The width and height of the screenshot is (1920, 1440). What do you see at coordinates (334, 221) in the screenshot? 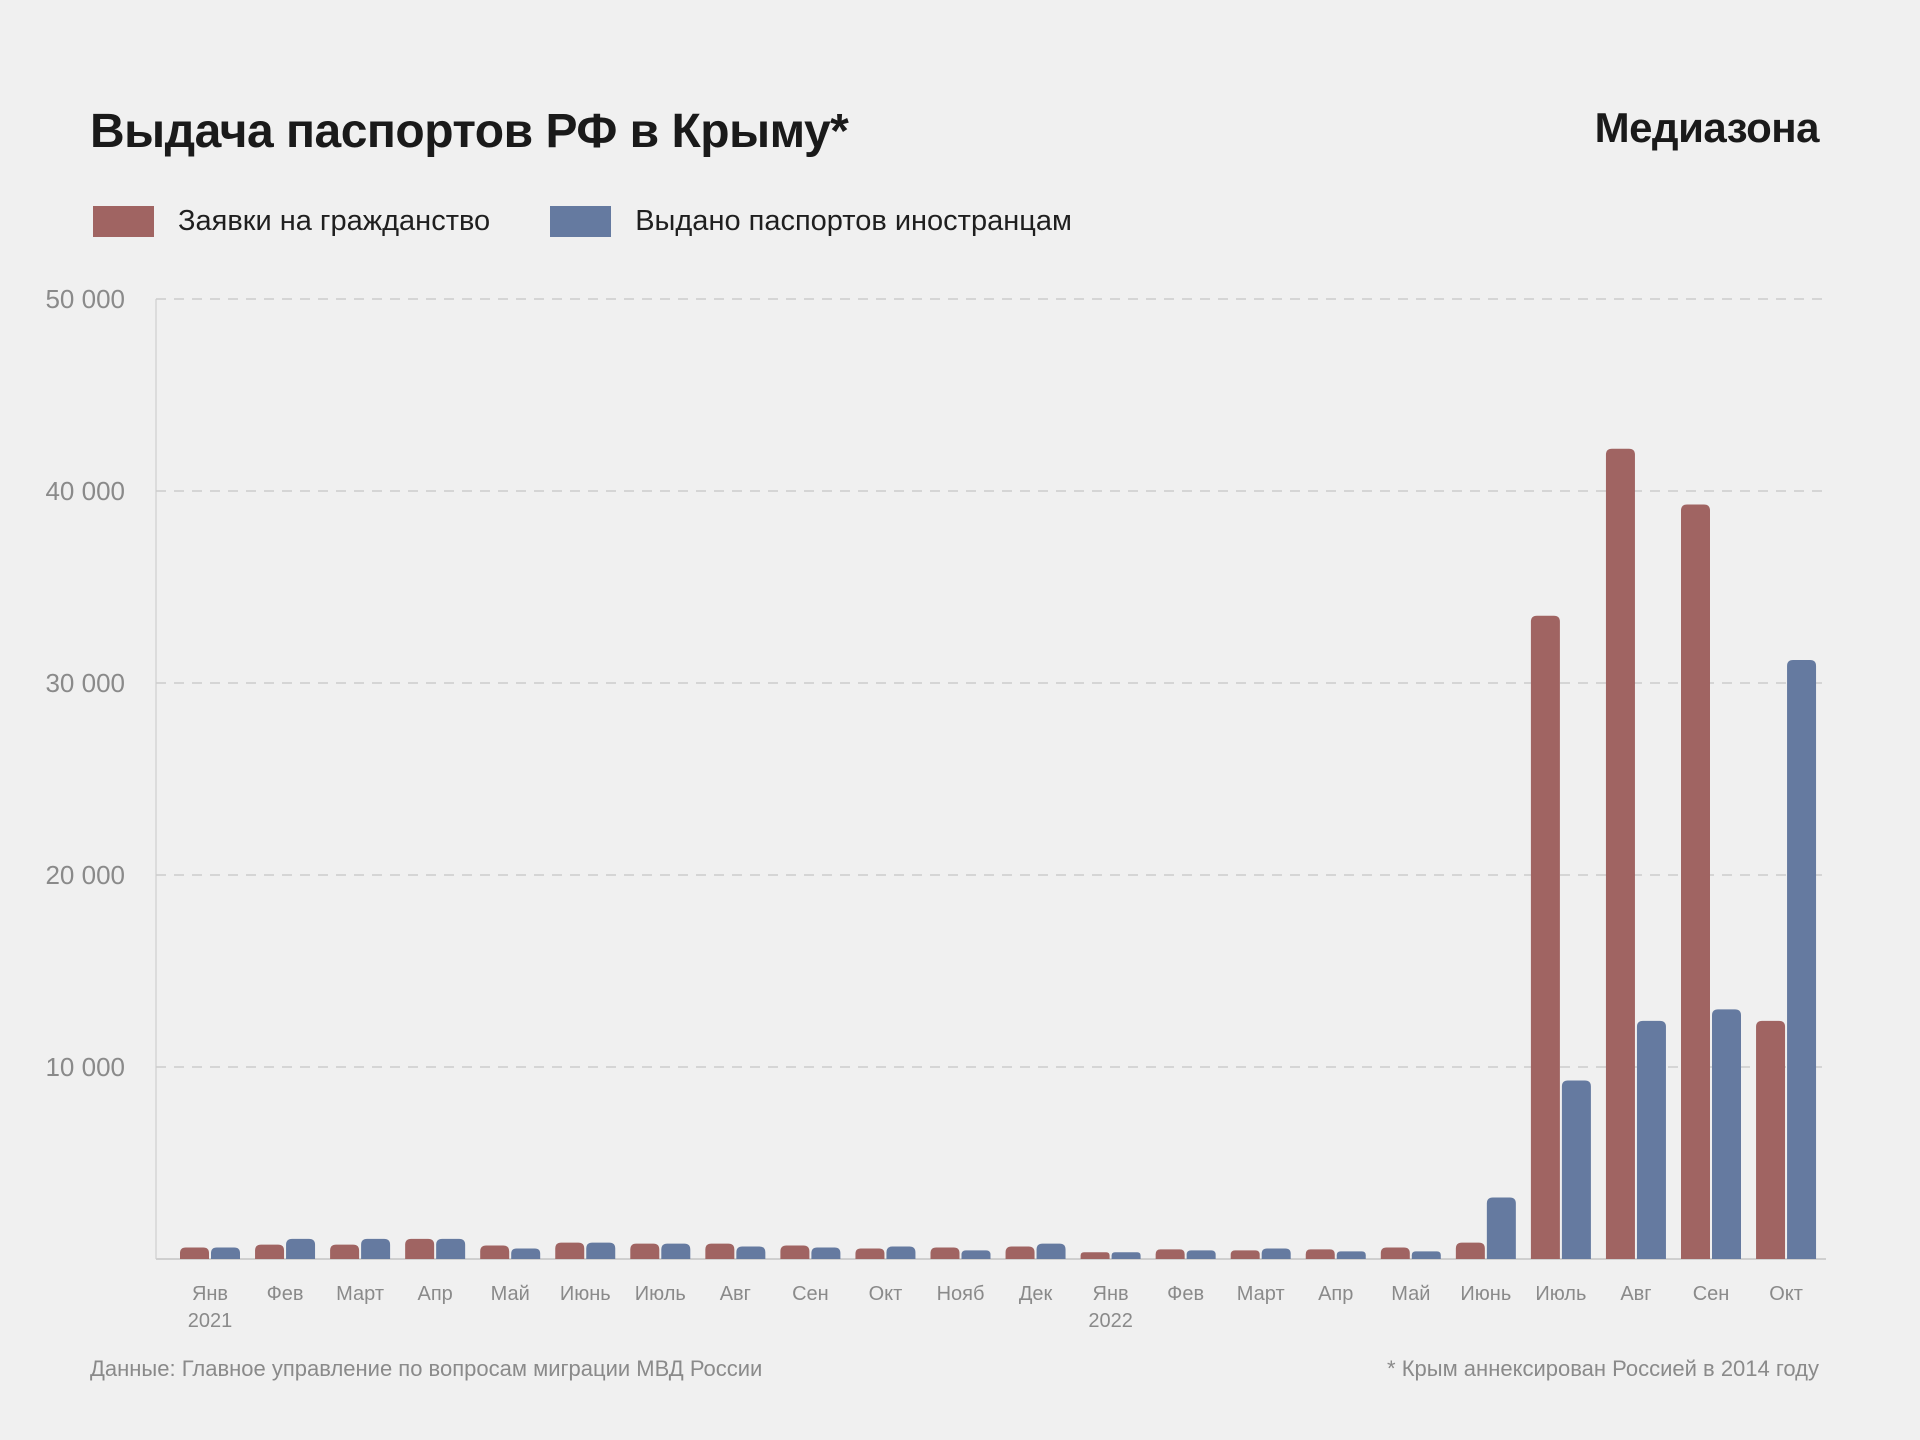
I see `legend-label-applications: Заявки на гражданство` at bounding box center [334, 221].